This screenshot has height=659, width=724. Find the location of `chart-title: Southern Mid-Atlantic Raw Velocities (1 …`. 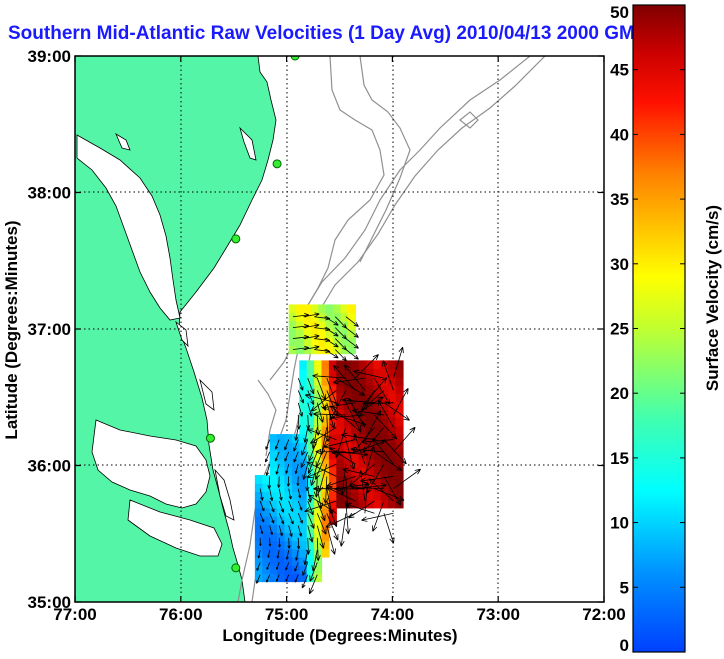

chart-title: Southern Mid-Atlantic Raw Velocities (1 … is located at coordinates (327, 33).